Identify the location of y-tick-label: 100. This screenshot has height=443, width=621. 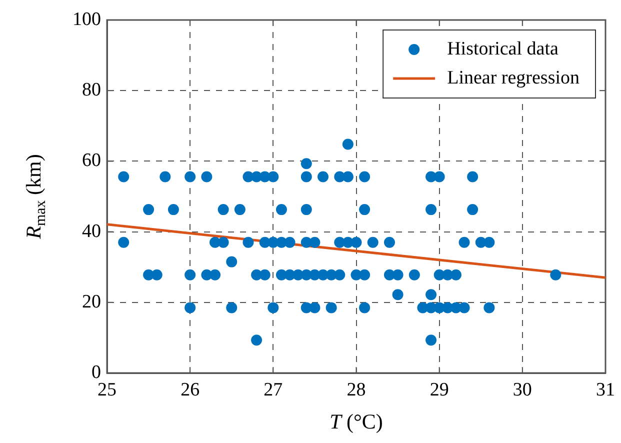
(86, 19).